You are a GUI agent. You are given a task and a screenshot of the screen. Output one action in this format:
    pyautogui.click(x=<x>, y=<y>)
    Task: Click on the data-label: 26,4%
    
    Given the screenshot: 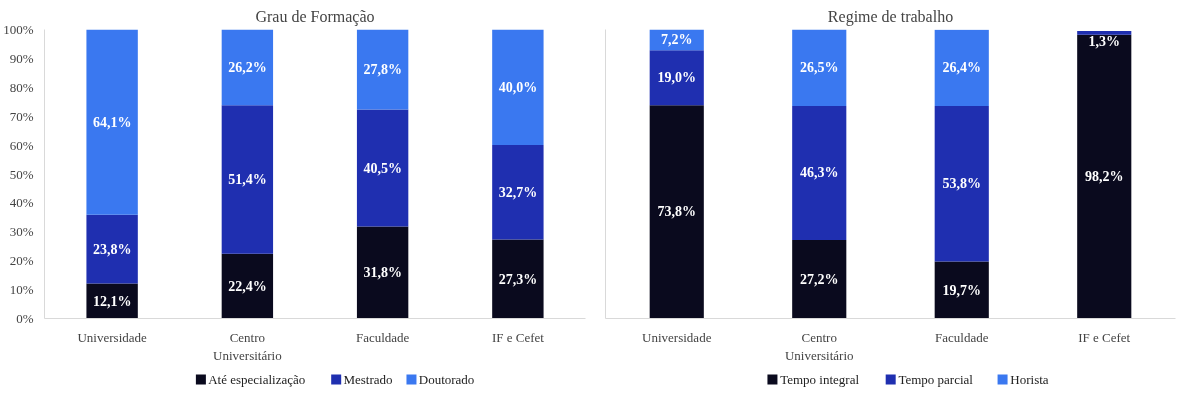 What is the action you would take?
    pyautogui.click(x=961, y=68)
    